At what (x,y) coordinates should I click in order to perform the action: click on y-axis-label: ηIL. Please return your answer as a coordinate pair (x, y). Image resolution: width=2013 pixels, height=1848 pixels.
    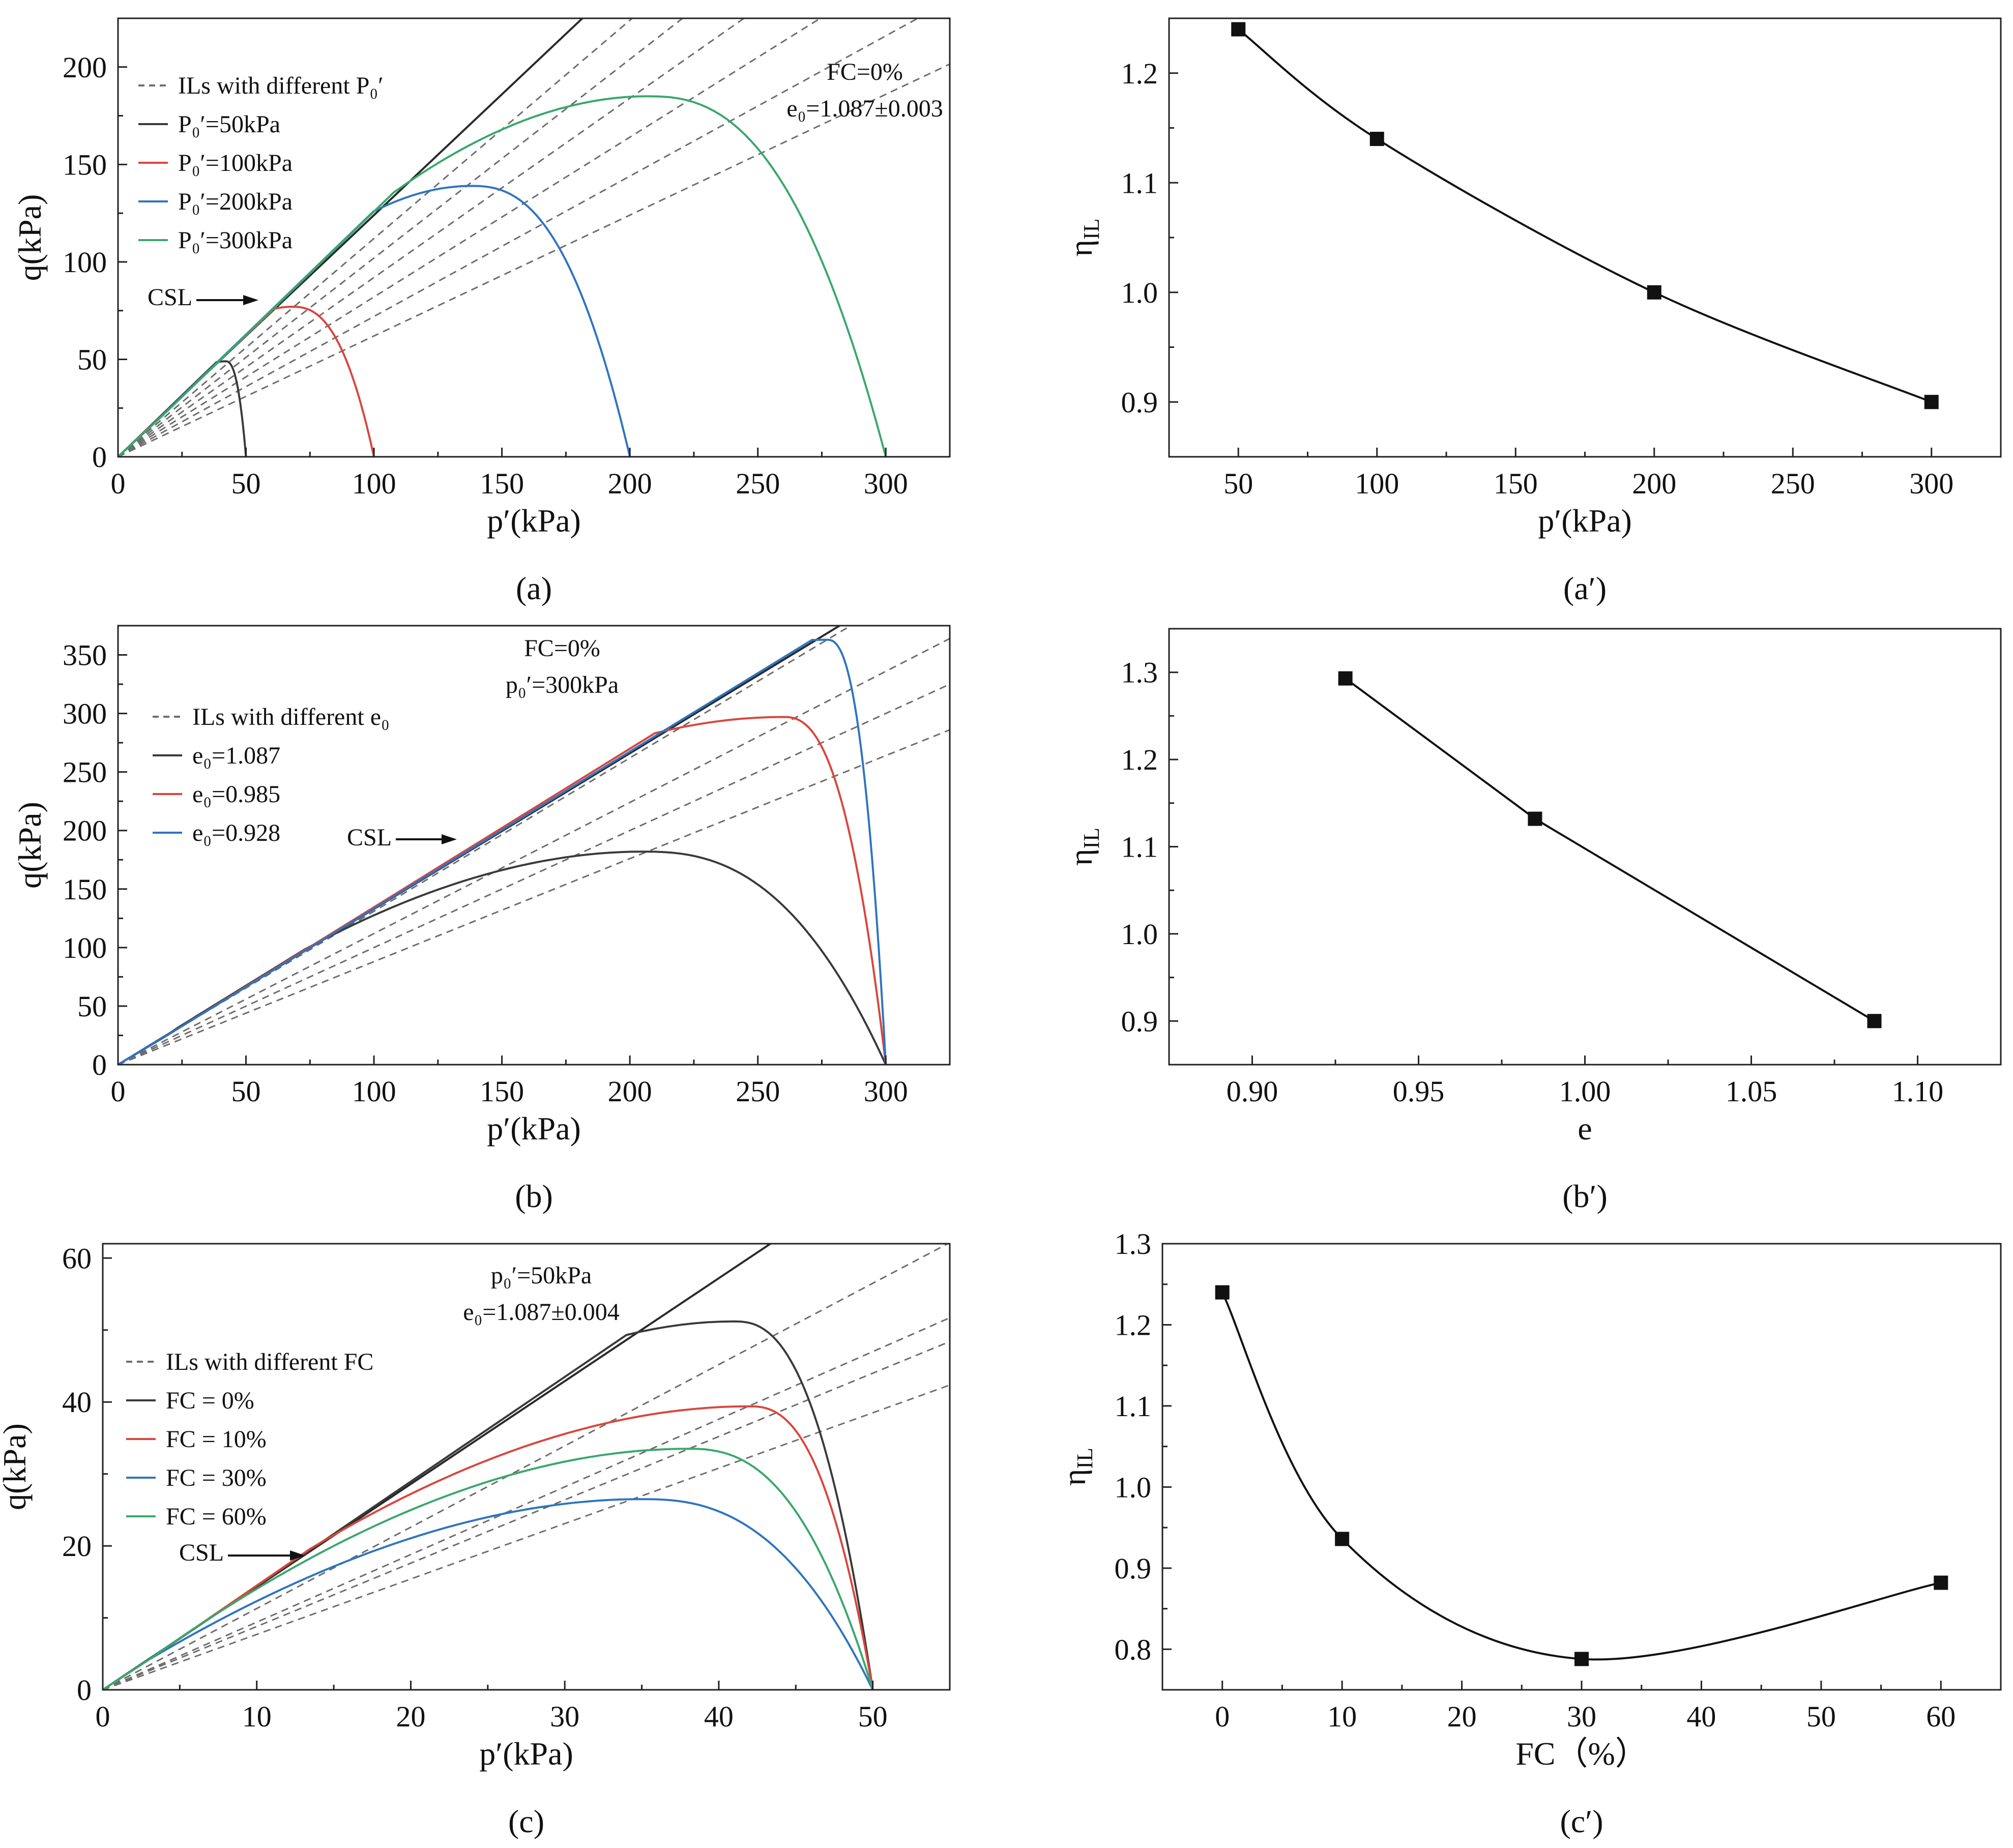
    Looking at the image, I should click on (1083, 238).